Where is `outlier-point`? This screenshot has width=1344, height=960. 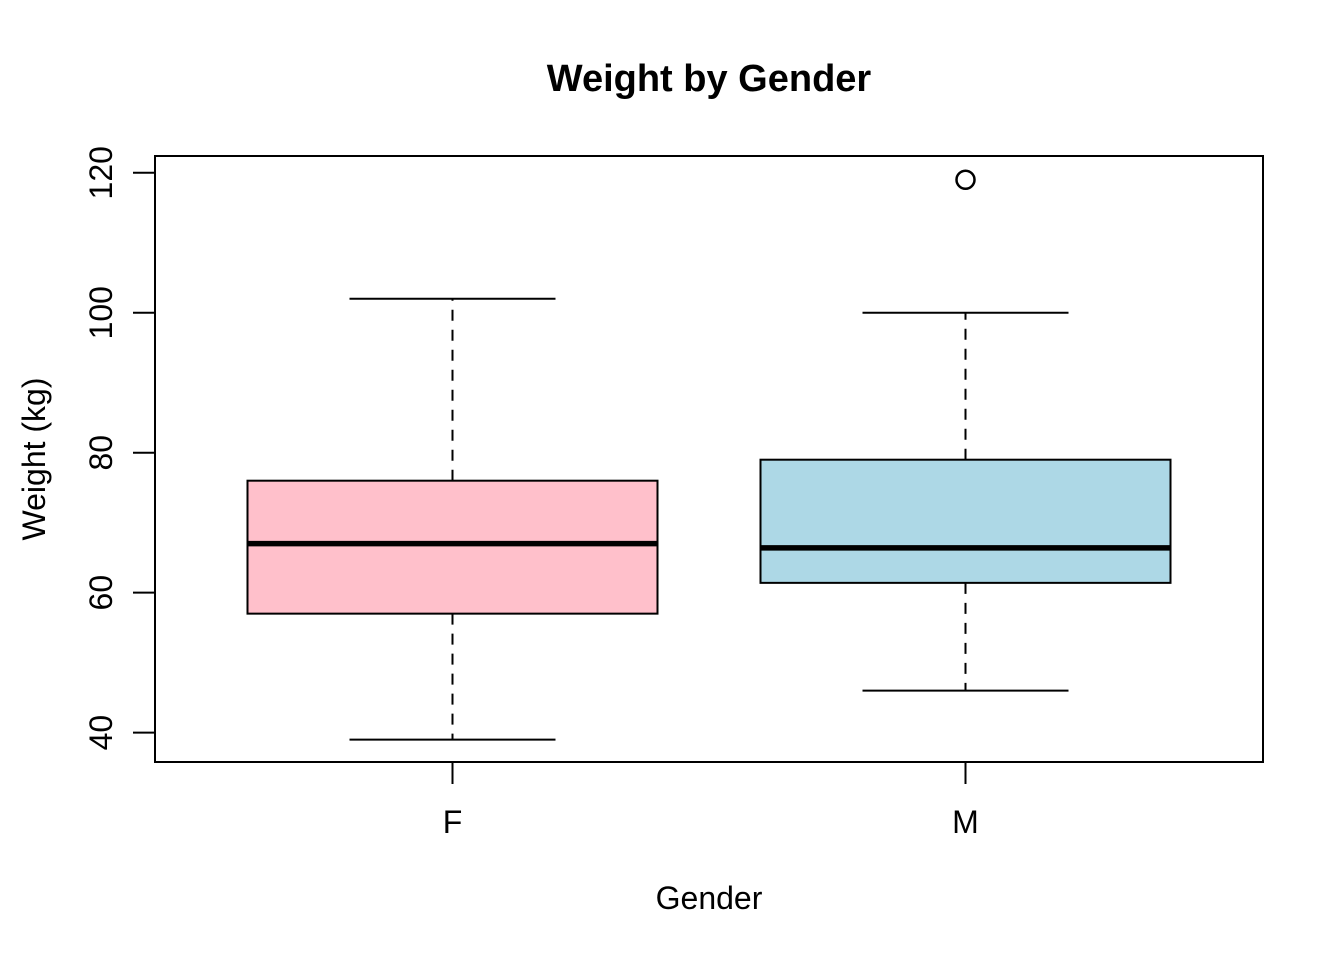
outlier-point is located at coordinates (965, 180).